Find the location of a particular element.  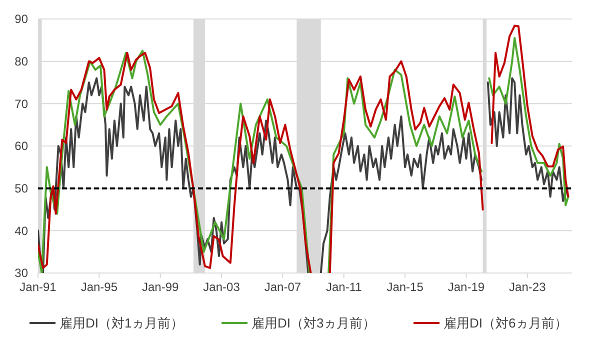

x-tick-label: Jan-15 is located at coordinates (405, 287).